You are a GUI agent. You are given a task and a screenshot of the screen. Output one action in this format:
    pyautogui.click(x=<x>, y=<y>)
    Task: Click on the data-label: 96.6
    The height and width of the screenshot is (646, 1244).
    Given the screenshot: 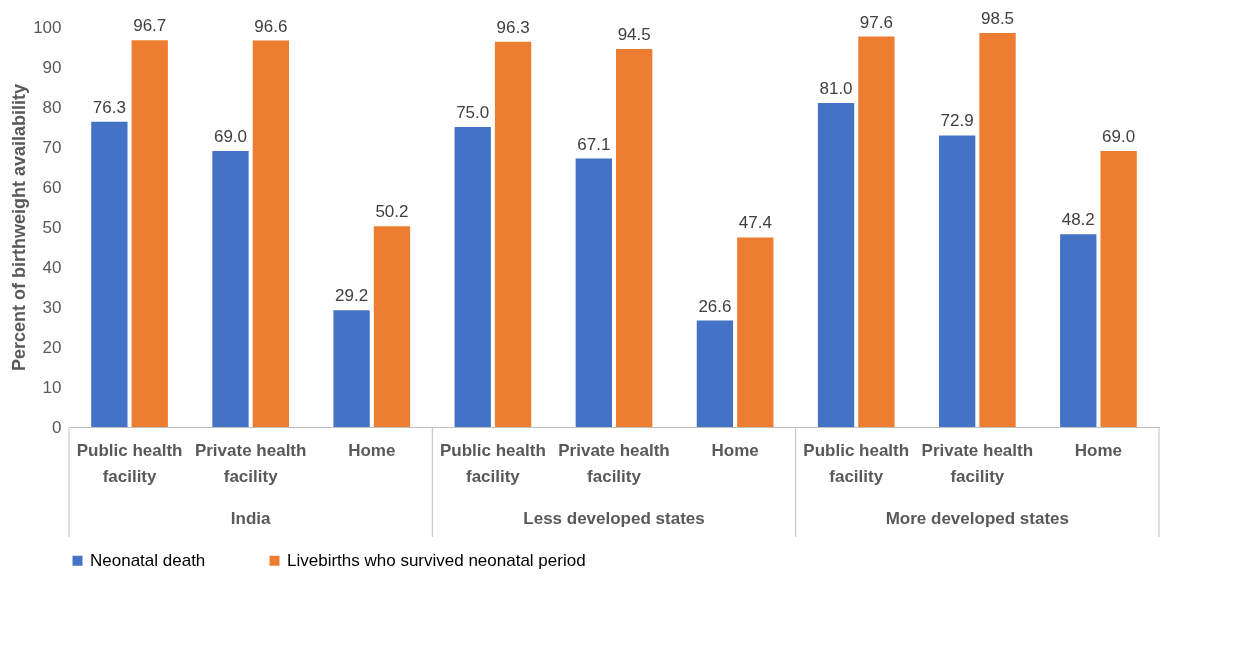 What is the action you would take?
    pyautogui.click(x=271, y=26)
    